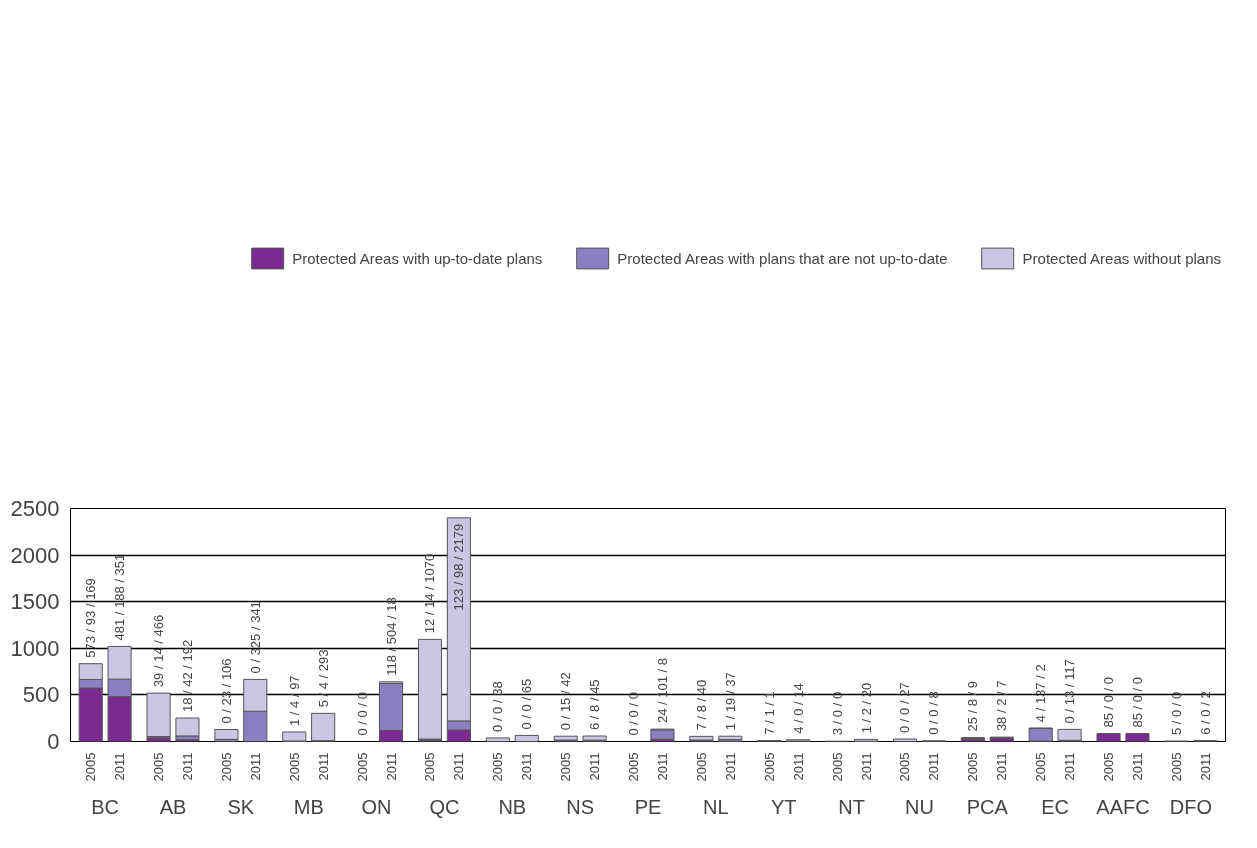  Describe the element at coordinates (783, 806) in the screenshot. I see `text: YT` at that location.